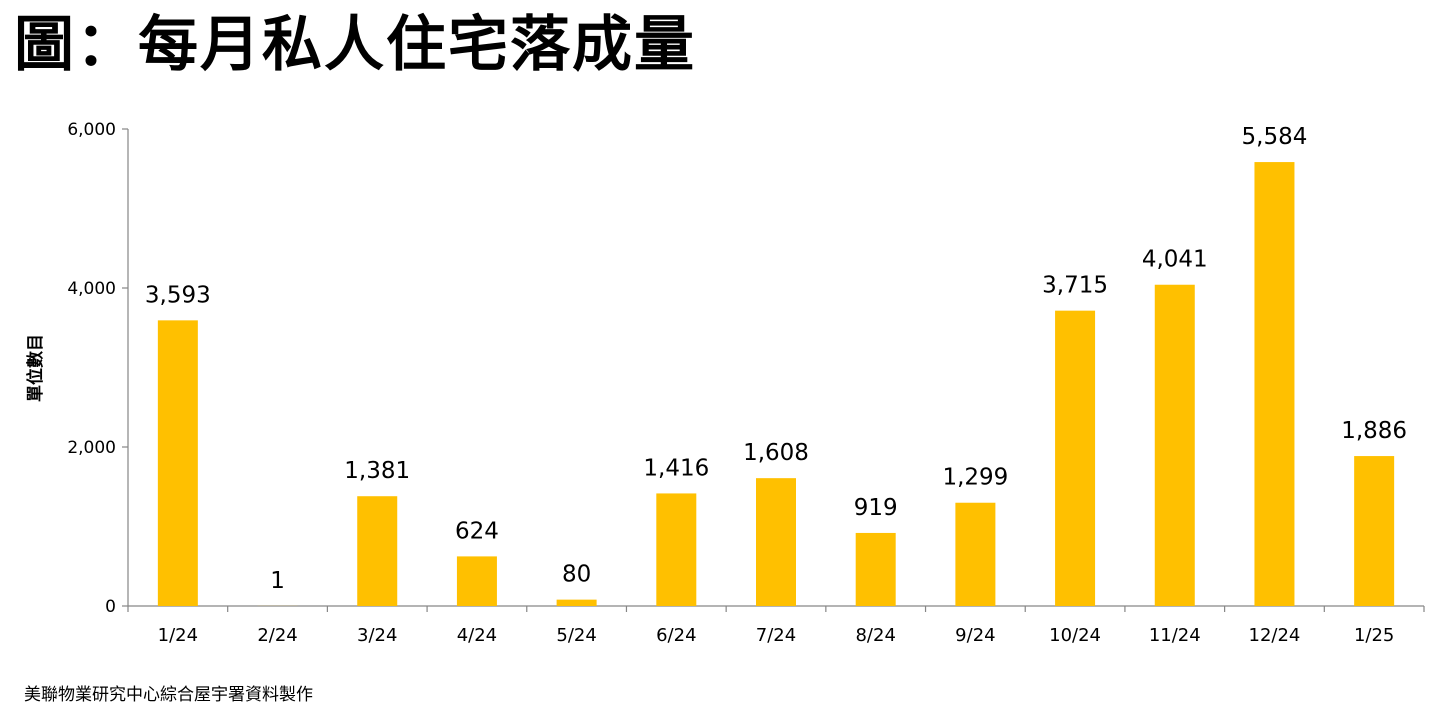 Image resolution: width=1452 pixels, height=719 pixels. Describe the element at coordinates (1175, 260) in the screenshot. I see `data-label: 4,041` at that location.